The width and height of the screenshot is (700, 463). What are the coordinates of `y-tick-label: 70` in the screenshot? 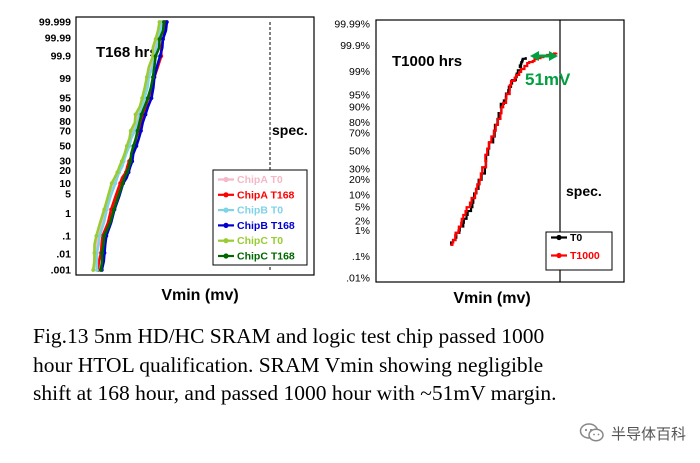 It's located at (65, 131).